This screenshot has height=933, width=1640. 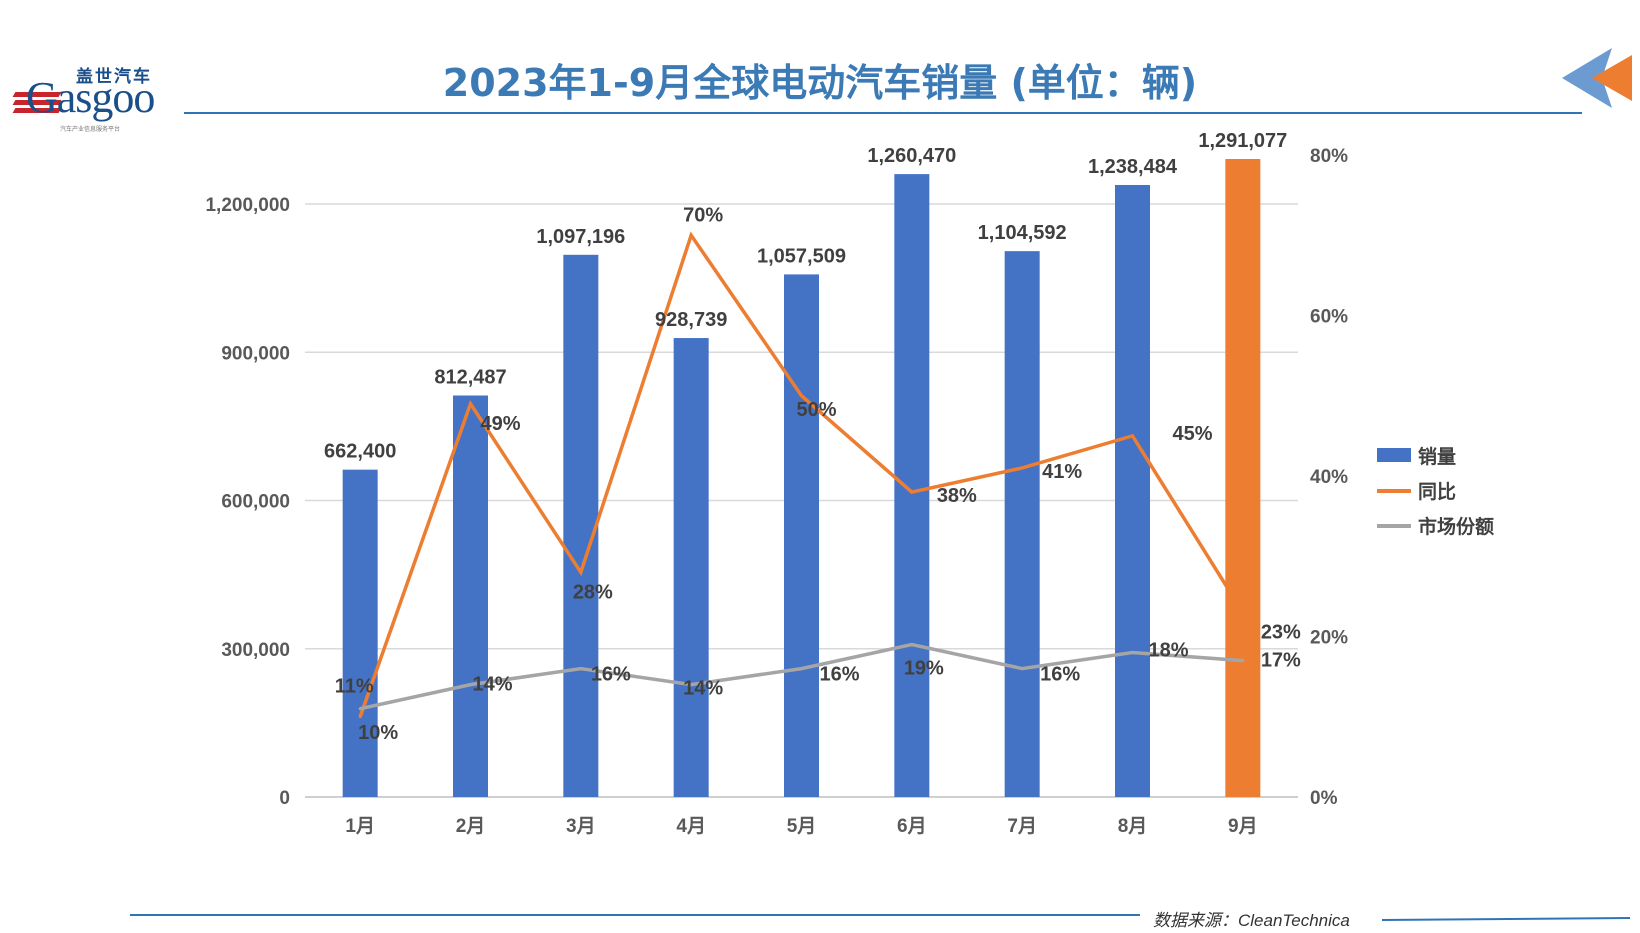 I want to click on gasgoo-logo: 盖世汽车 Gasgoo 汽车产业信息服务平台, so click(x=99, y=98).